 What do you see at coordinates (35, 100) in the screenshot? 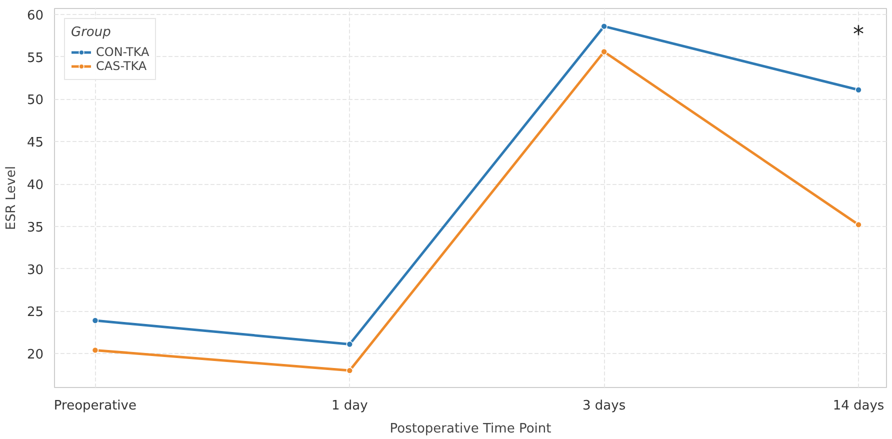
I see `y-tick-label: 50` at bounding box center [35, 100].